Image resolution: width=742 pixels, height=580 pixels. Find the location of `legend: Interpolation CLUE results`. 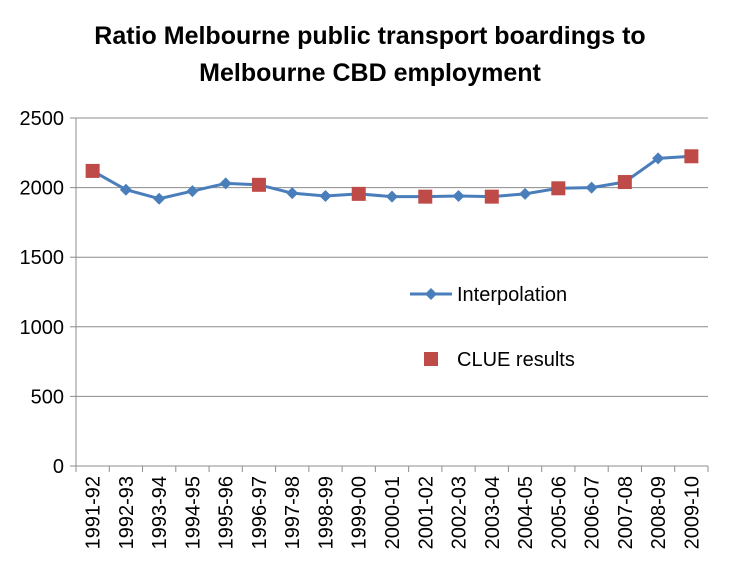

legend: Interpolation CLUE results is located at coordinates (492, 327).